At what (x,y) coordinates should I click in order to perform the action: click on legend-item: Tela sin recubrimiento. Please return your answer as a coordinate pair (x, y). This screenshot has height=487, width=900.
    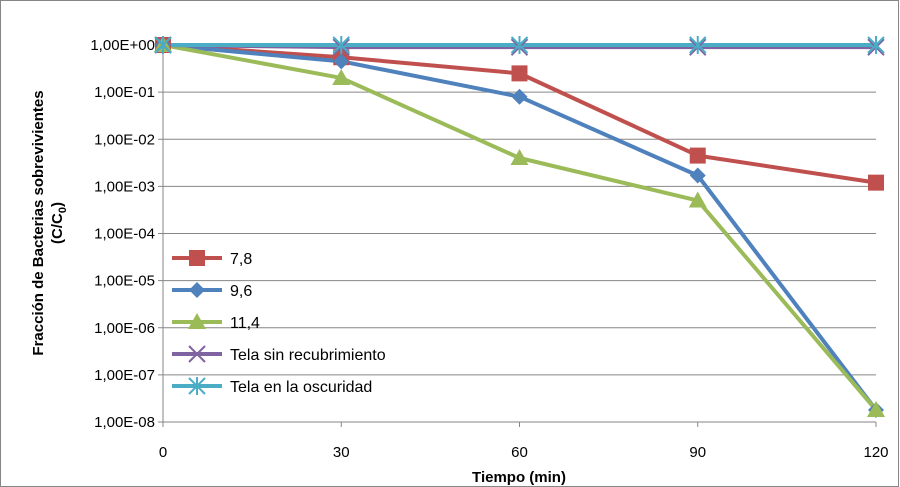
    Looking at the image, I should click on (279, 354).